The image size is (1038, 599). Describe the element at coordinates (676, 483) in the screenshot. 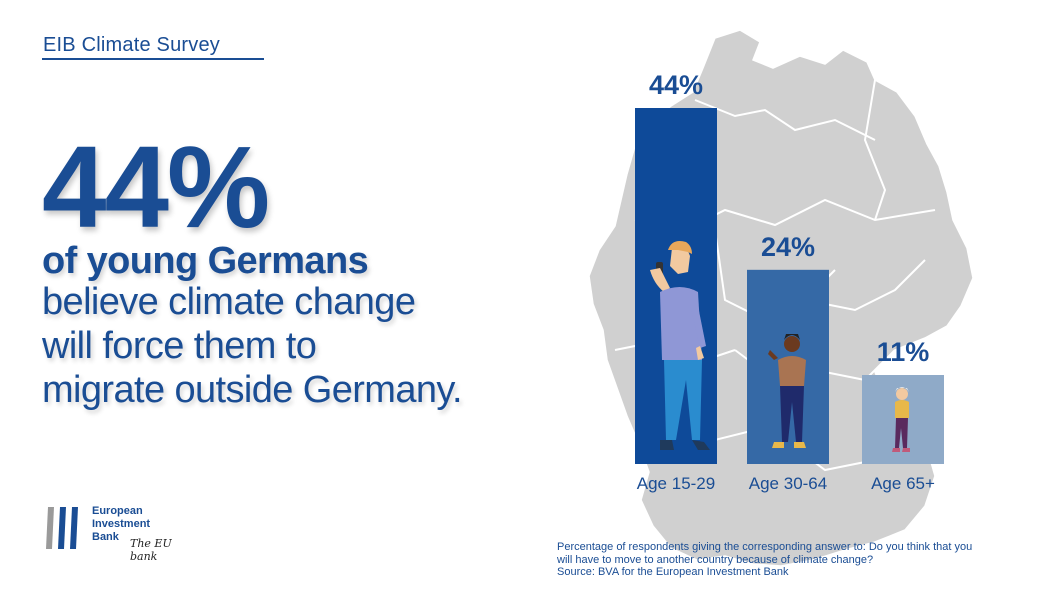

I see `bar-category-label-1: Age 15-29` at that location.